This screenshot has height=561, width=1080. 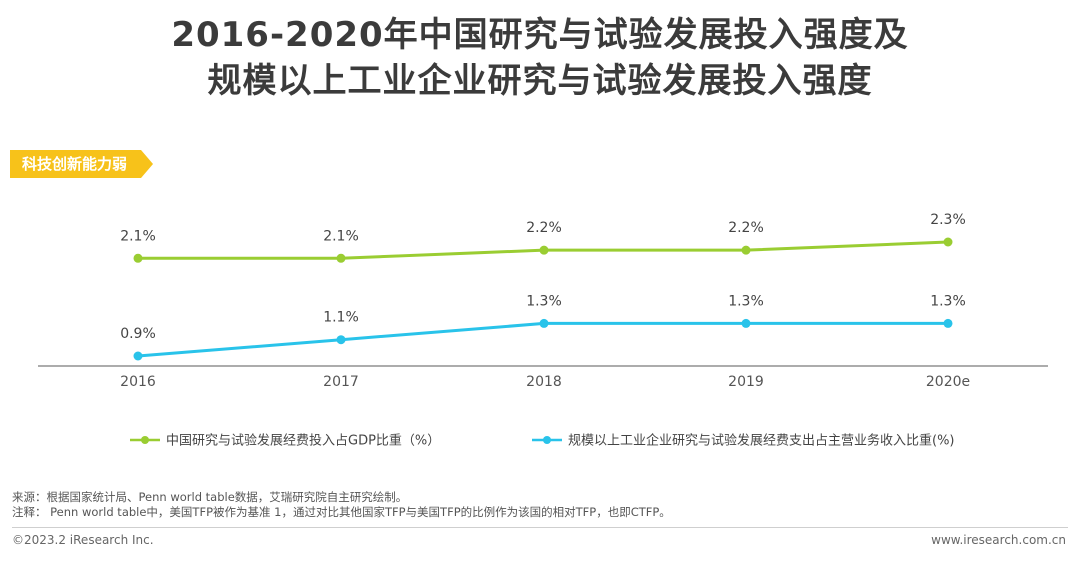 What do you see at coordinates (540, 527) in the screenshot?
I see `footer-divider` at bounding box center [540, 527].